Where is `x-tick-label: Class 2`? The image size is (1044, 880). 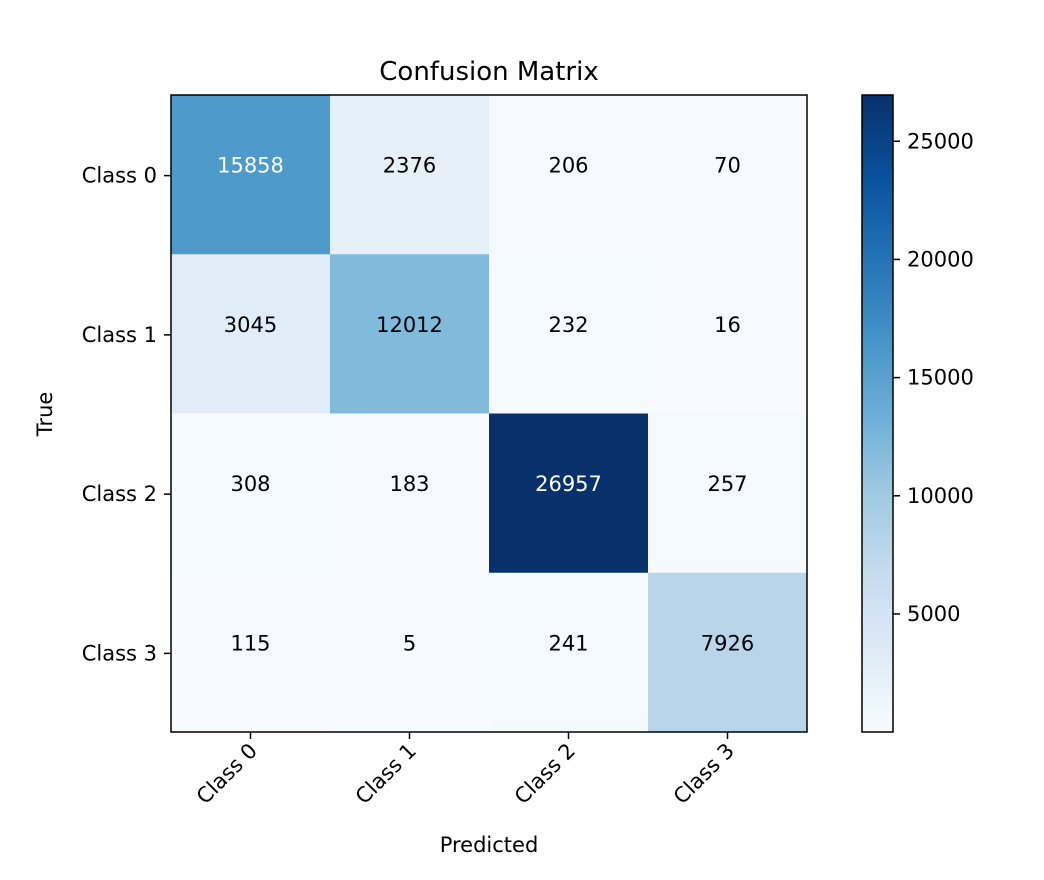
x-tick-label: Class 2 is located at coordinates (545, 774).